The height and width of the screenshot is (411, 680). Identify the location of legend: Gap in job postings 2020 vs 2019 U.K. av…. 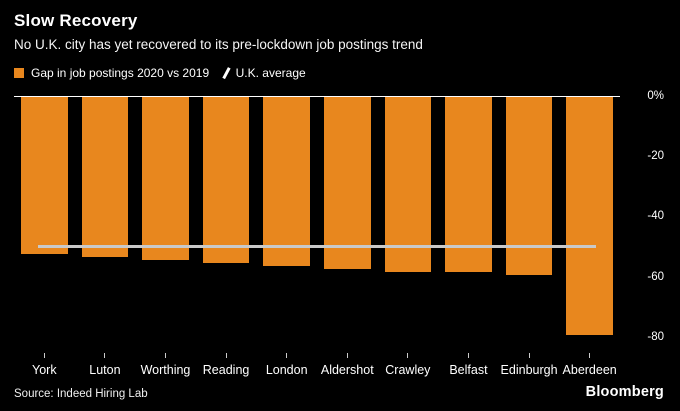
(340, 73).